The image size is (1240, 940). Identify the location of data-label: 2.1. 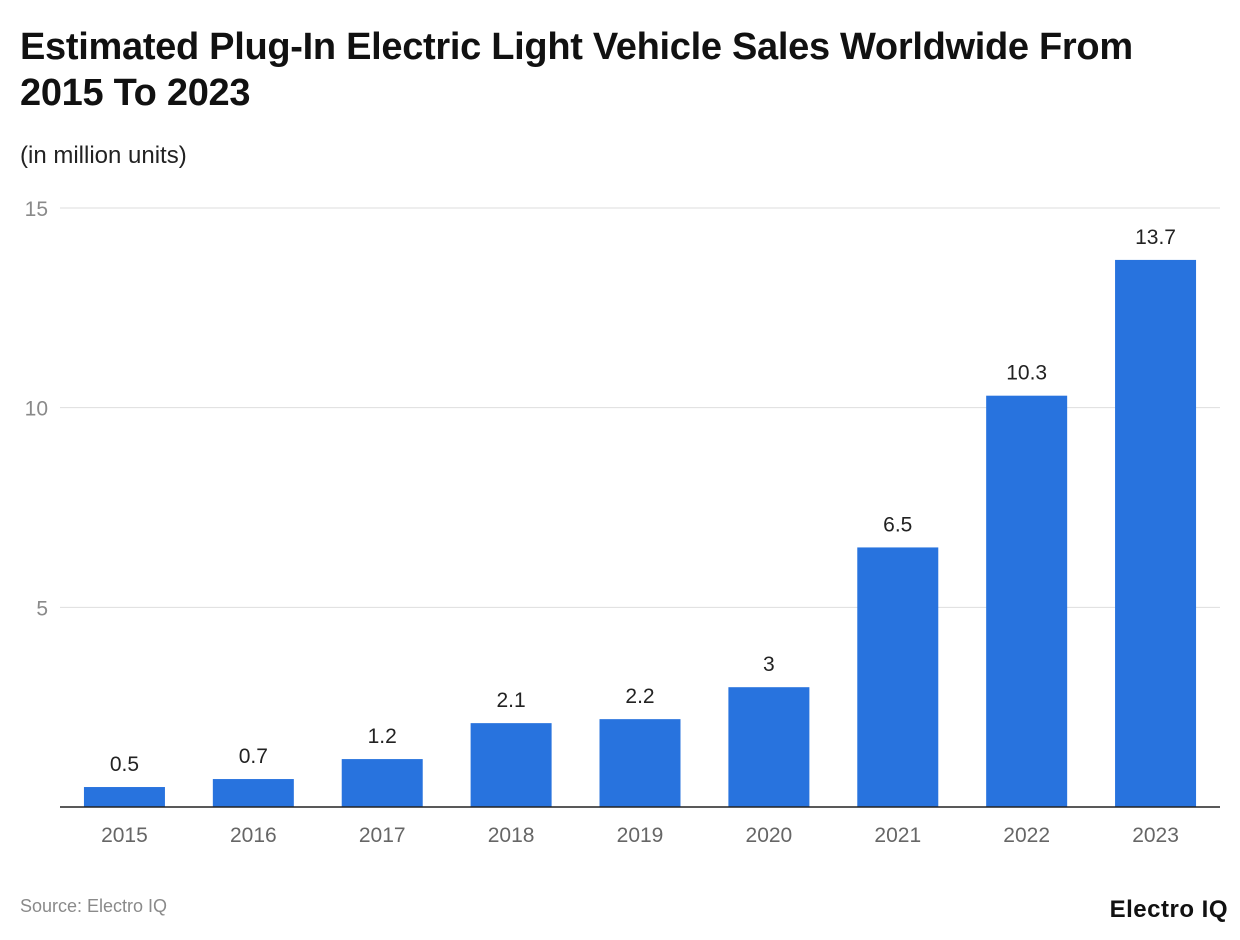
(511, 700).